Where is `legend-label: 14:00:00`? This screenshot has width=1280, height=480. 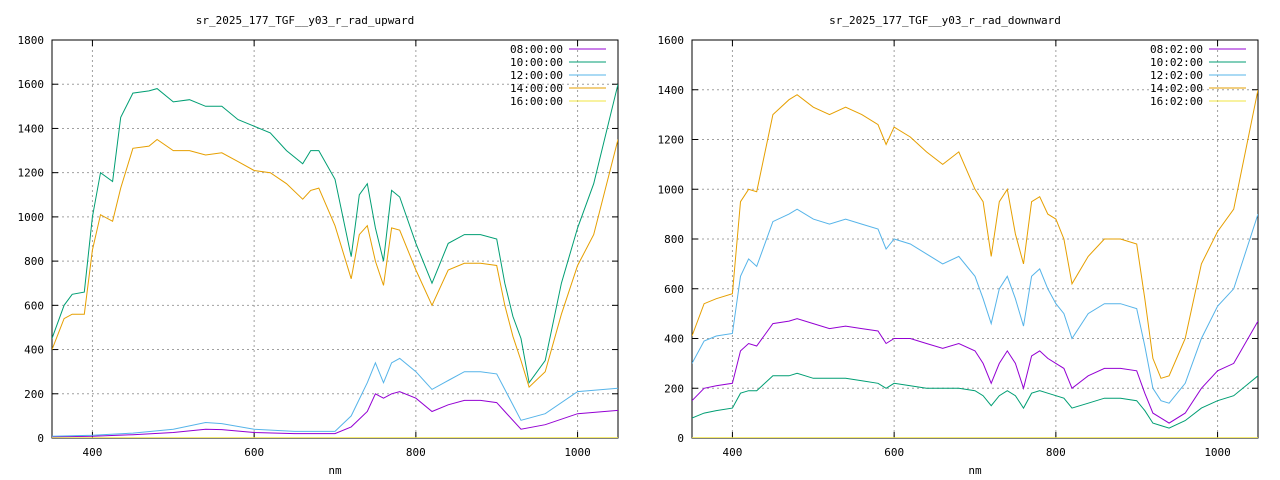
legend-label: 14:00:00 is located at coordinates (536, 88).